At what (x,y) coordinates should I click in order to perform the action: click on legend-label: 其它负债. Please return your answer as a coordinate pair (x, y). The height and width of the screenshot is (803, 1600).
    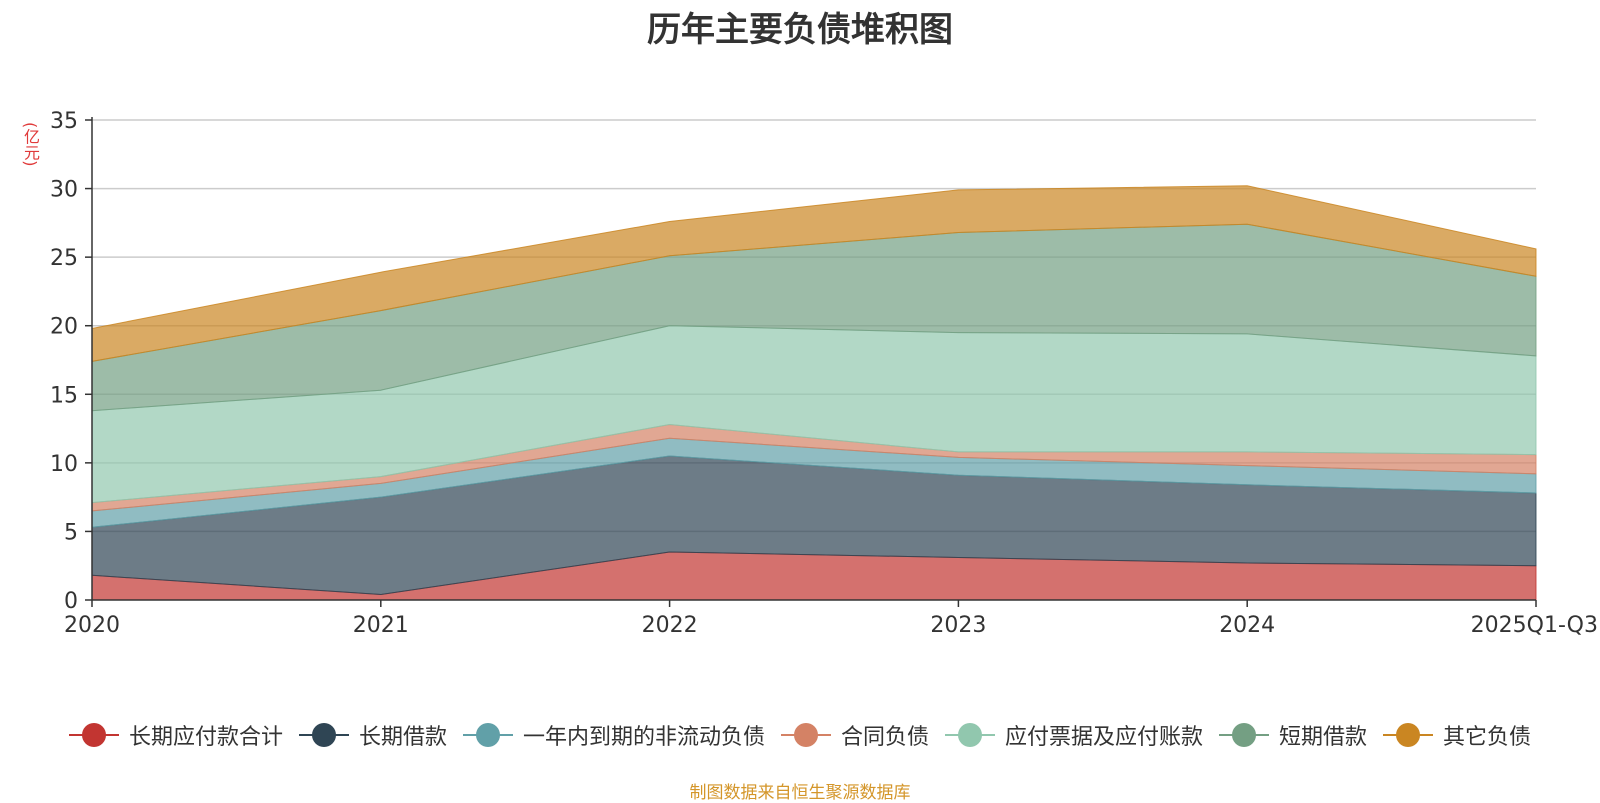
    Looking at the image, I should click on (1487, 737).